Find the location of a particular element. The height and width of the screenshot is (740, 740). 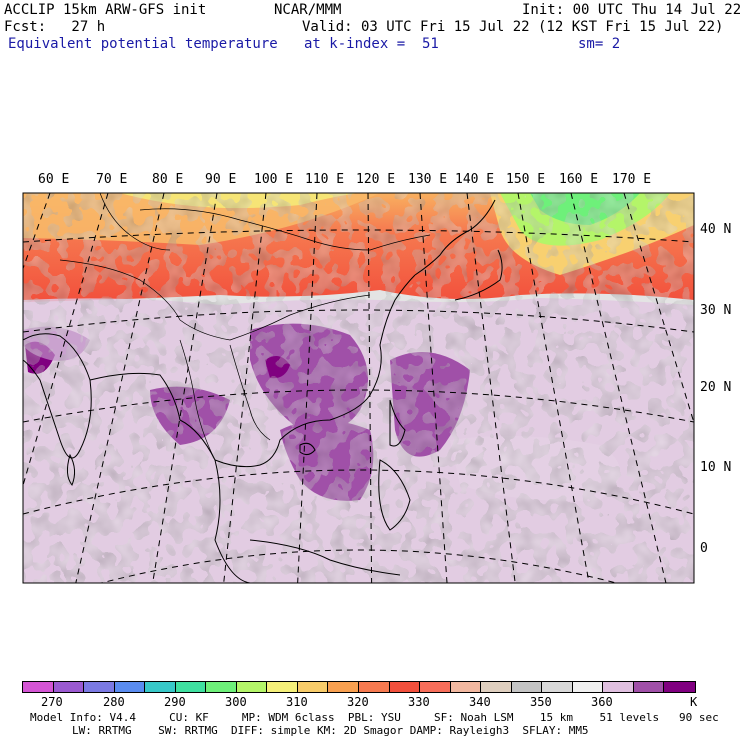

lon-label: 110 E is located at coordinates (325, 179).